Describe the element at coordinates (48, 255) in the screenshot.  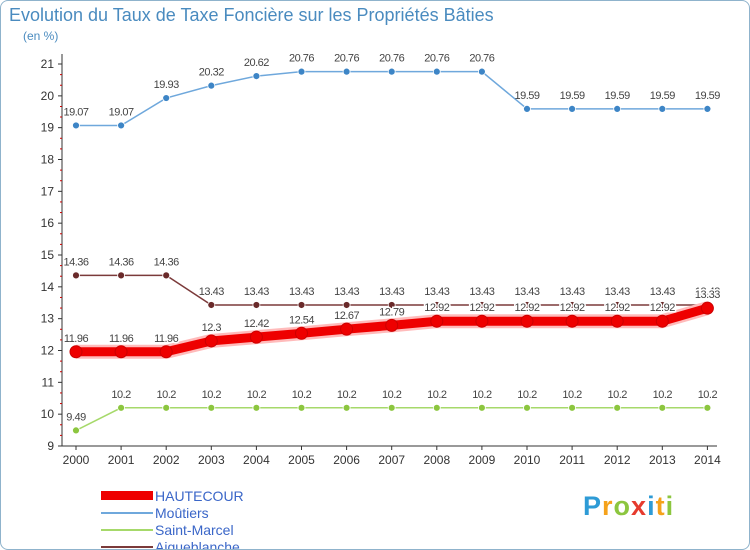
I see `y-tick-label: 15` at that location.